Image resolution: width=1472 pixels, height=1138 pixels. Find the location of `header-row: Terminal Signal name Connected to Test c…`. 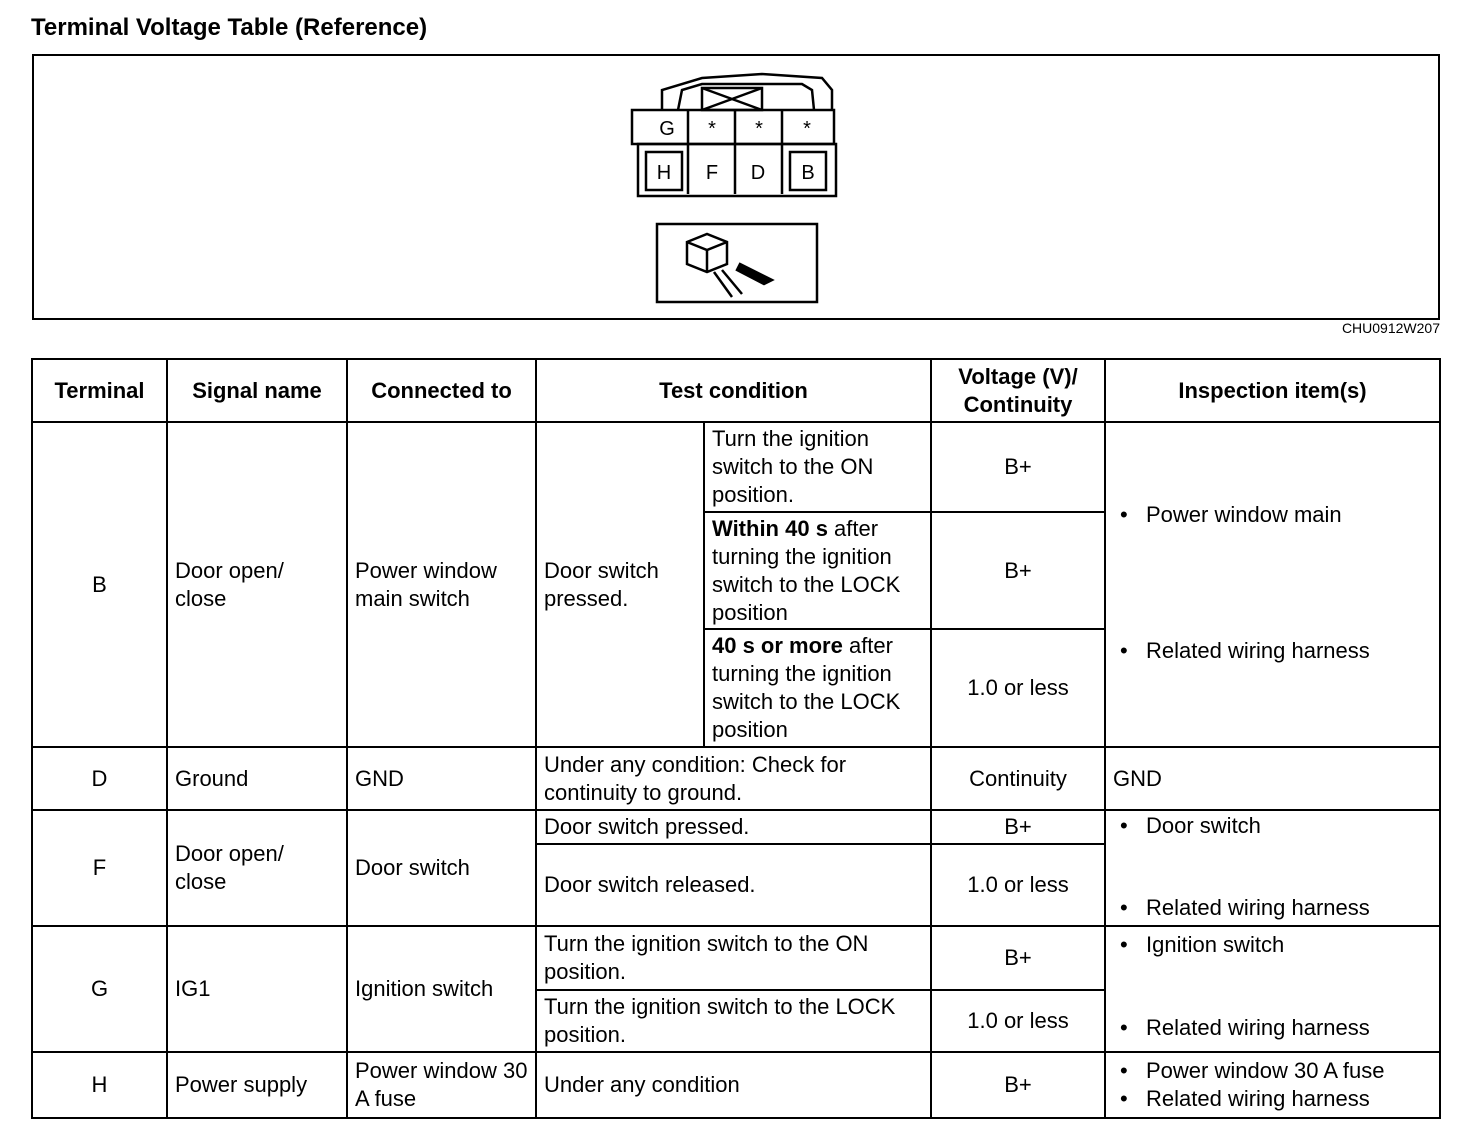

header-row: Terminal Signal name Connected to Test c… is located at coordinates (736, 390).